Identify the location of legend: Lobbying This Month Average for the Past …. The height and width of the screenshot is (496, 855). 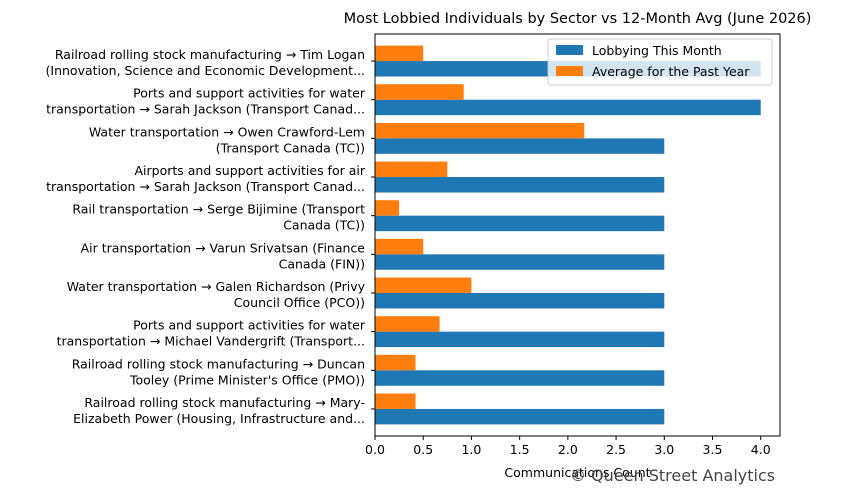
(660, 62).